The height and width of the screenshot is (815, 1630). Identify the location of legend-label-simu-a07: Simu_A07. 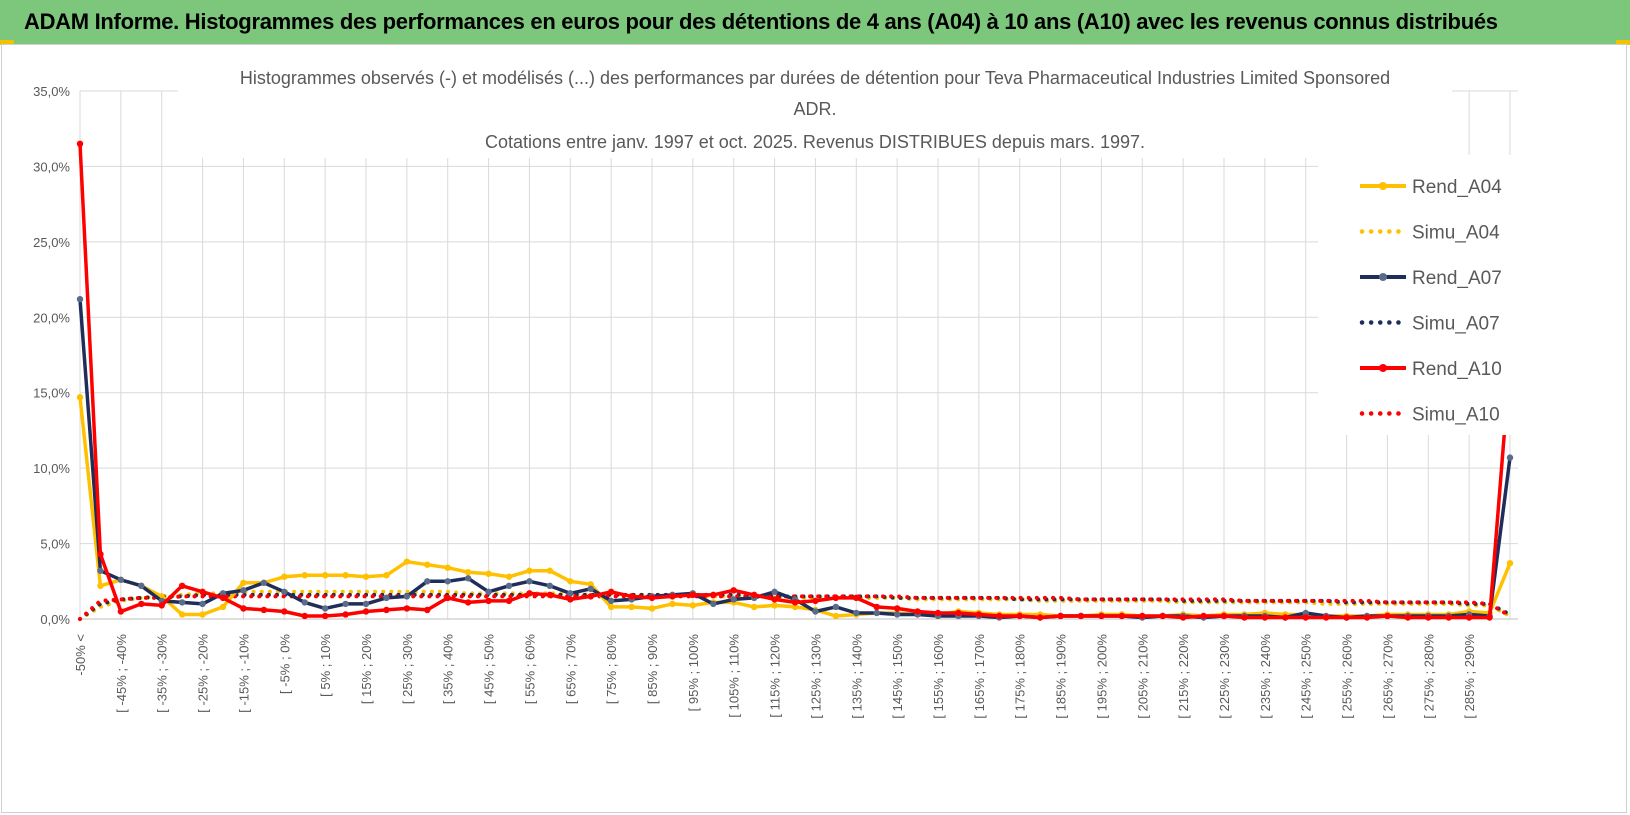
(1456, 324).